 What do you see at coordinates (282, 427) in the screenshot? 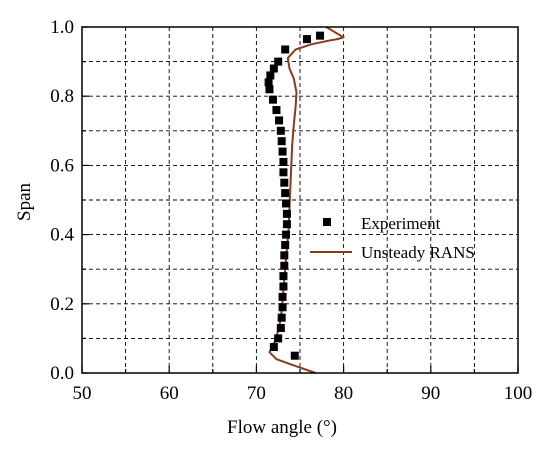
I see `x-axis-title: Flow angle (°)` at bounding box center [282, 427].